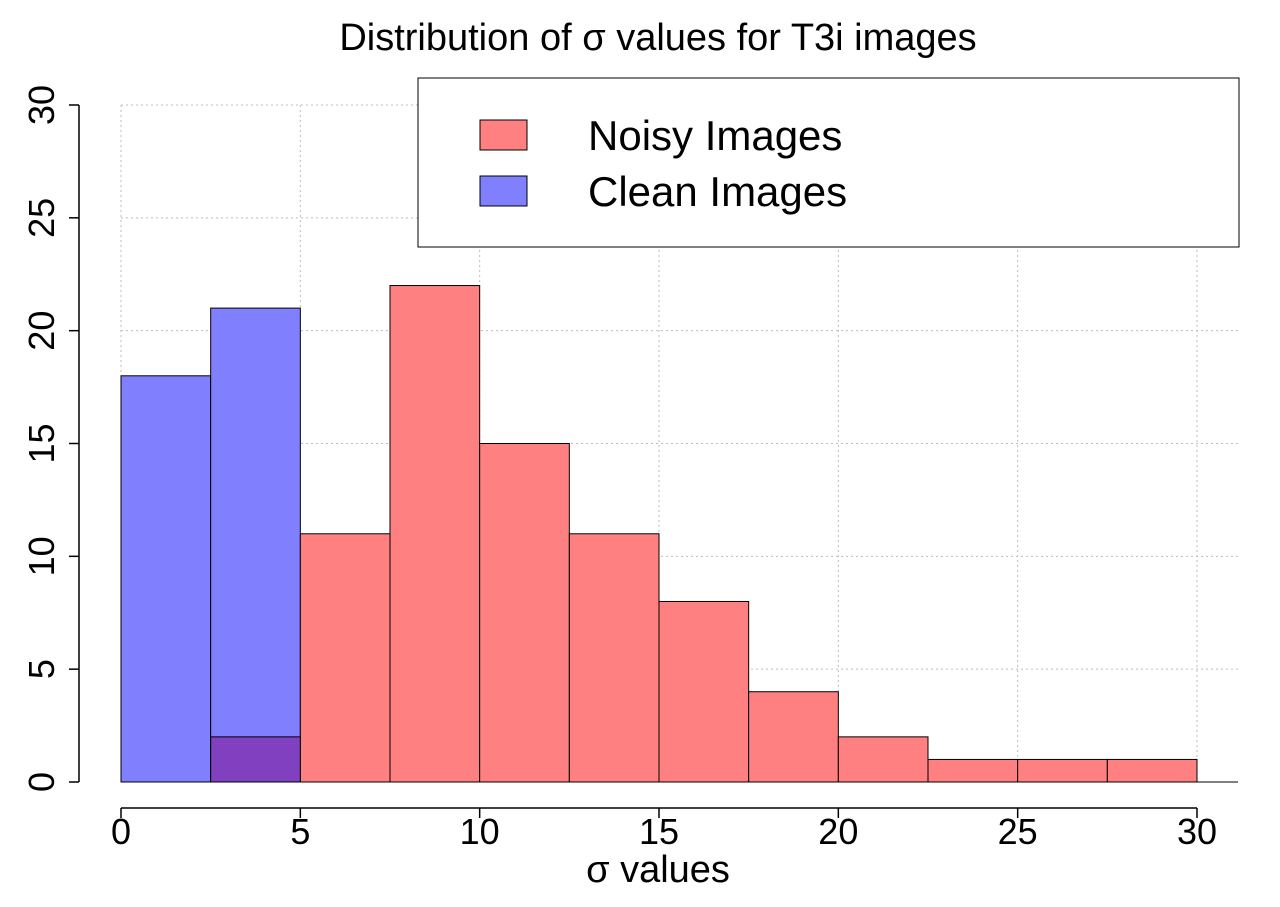 This screenshot has width=1280, height=907. Describe the element at coordinates (41, 669) in the screenshot. I see `y-tick-label: 5` at that location.